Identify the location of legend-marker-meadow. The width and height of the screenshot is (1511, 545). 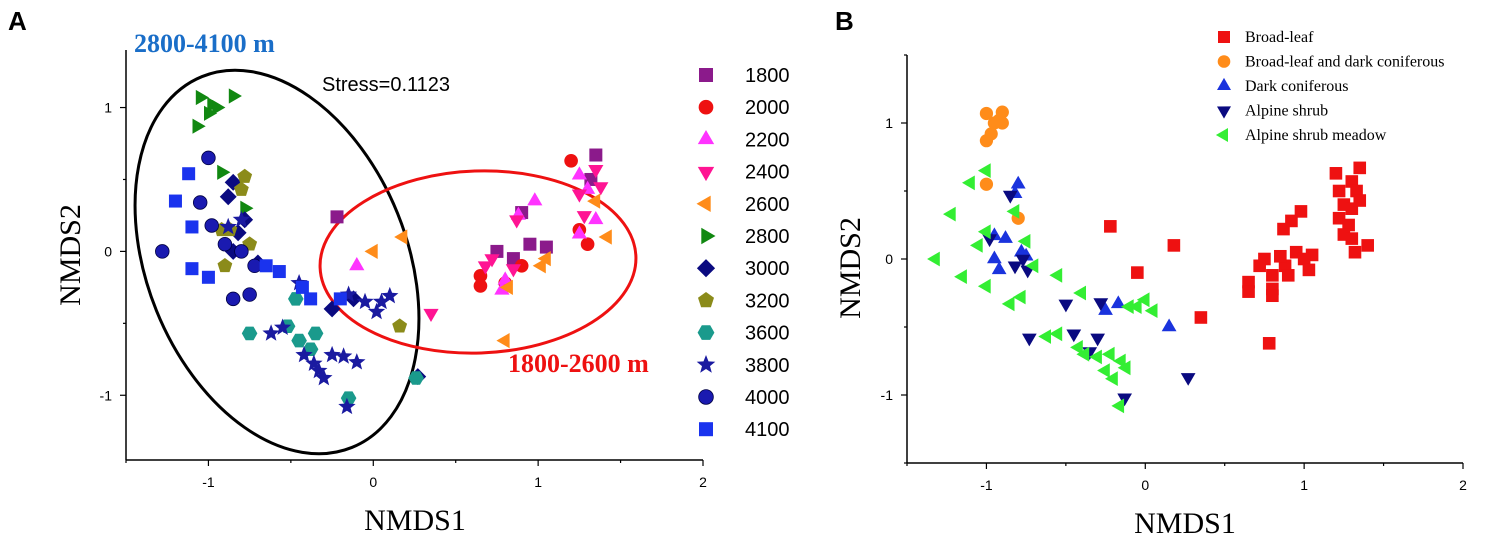
(1221, 135).